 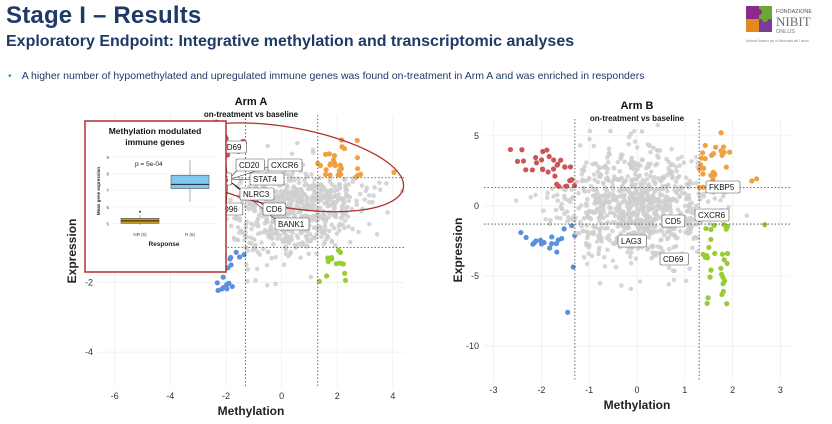 I want to click on y-tick-label: 0, so click(x=476, y=206).